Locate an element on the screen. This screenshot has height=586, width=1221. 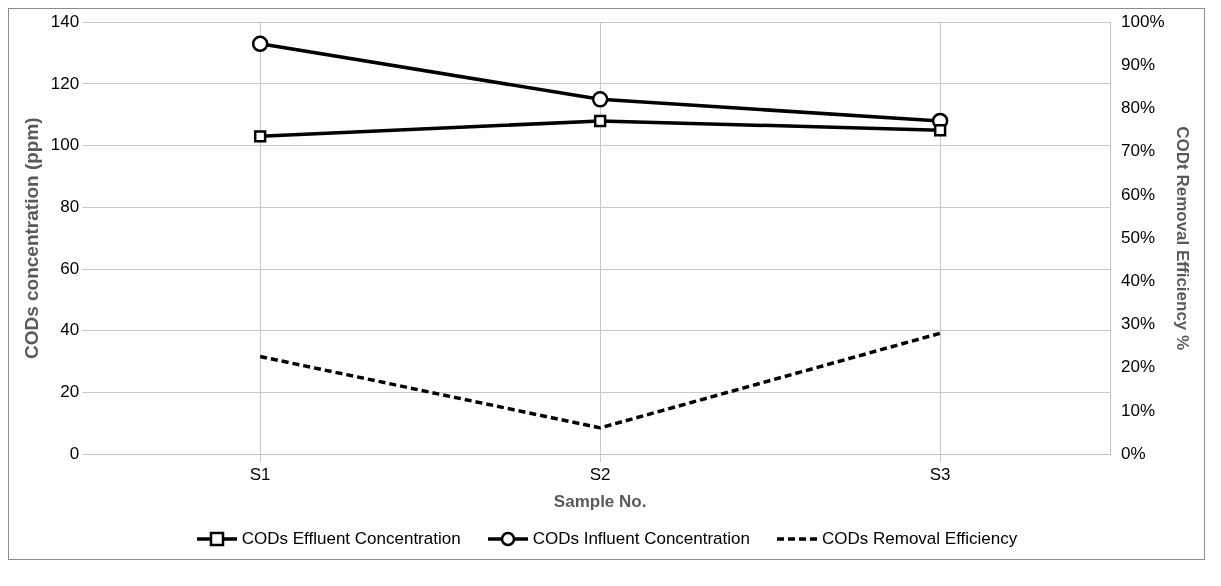
x-tick-label: S1 is located at coordinates (260, 475).